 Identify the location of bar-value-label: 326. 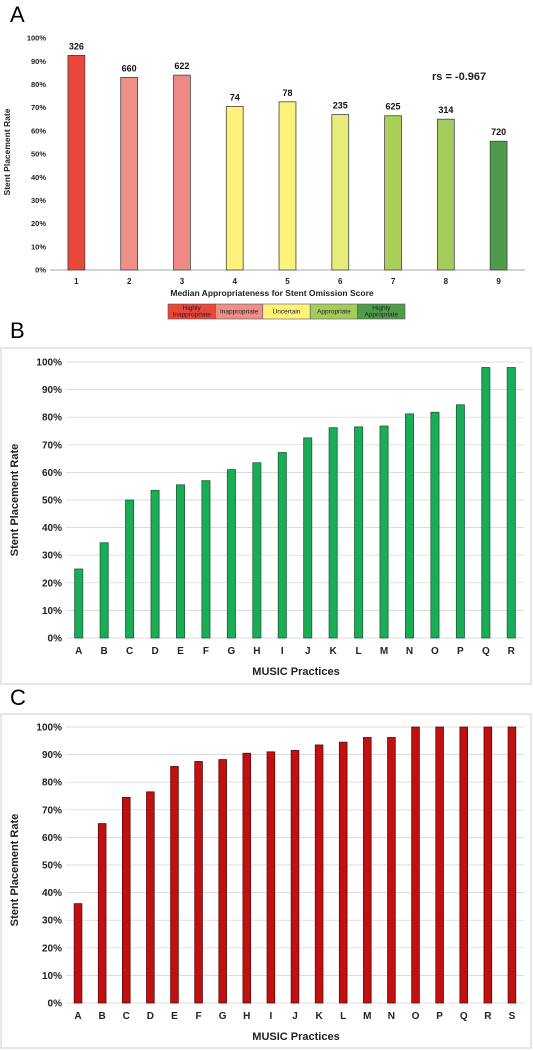
(76, 46).